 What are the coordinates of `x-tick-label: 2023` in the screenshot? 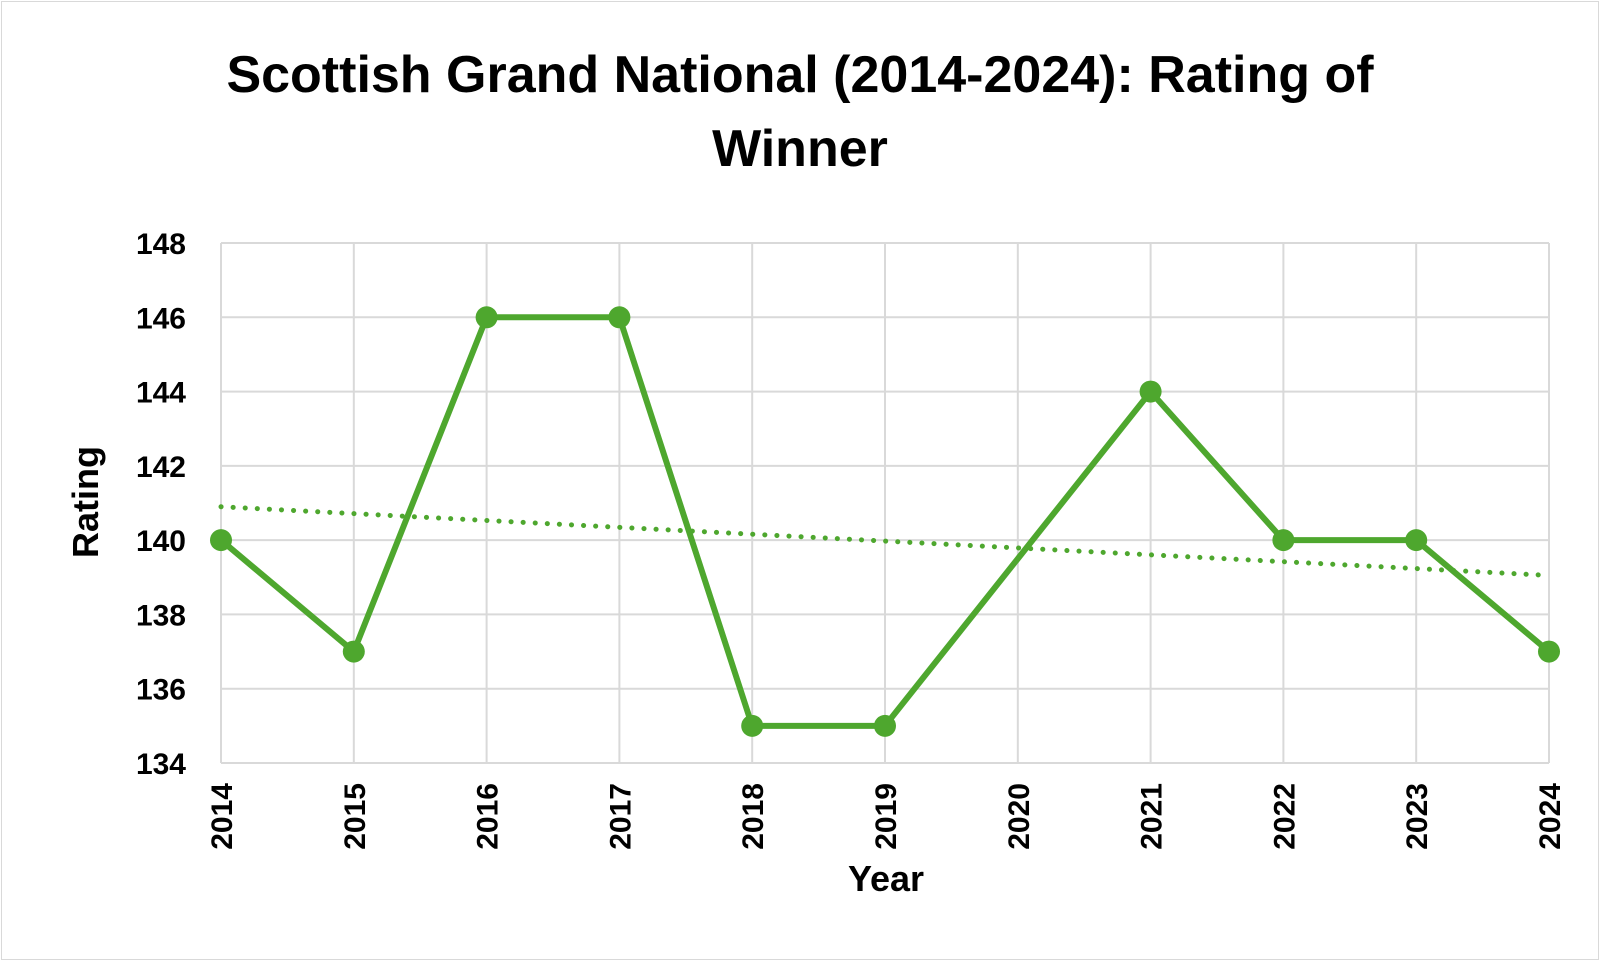 It's located at (1417, 816).